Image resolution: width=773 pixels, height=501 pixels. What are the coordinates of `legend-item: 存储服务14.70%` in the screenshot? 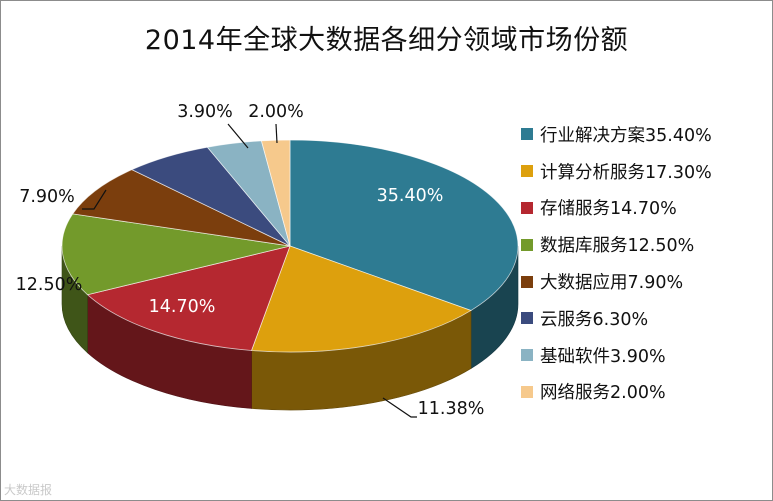 It's located at (646, 208).